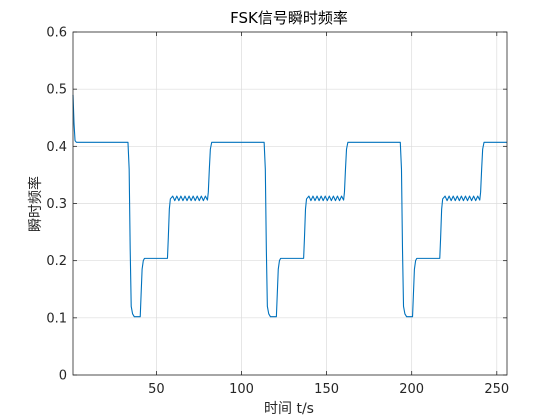 The height and width of the screenshot is (420, 560). Describe the element at coordinates (156, 389) in the screenshot. I see `x-tick-label: 50` at that location.